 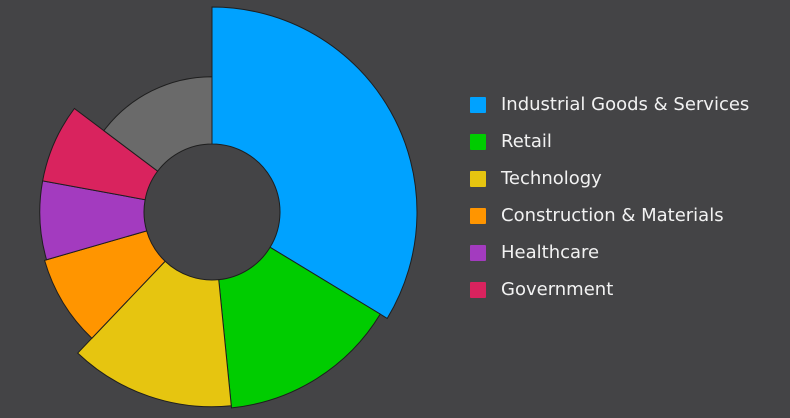 I want to click on donut-slice-other, so click(x=158, y=124).